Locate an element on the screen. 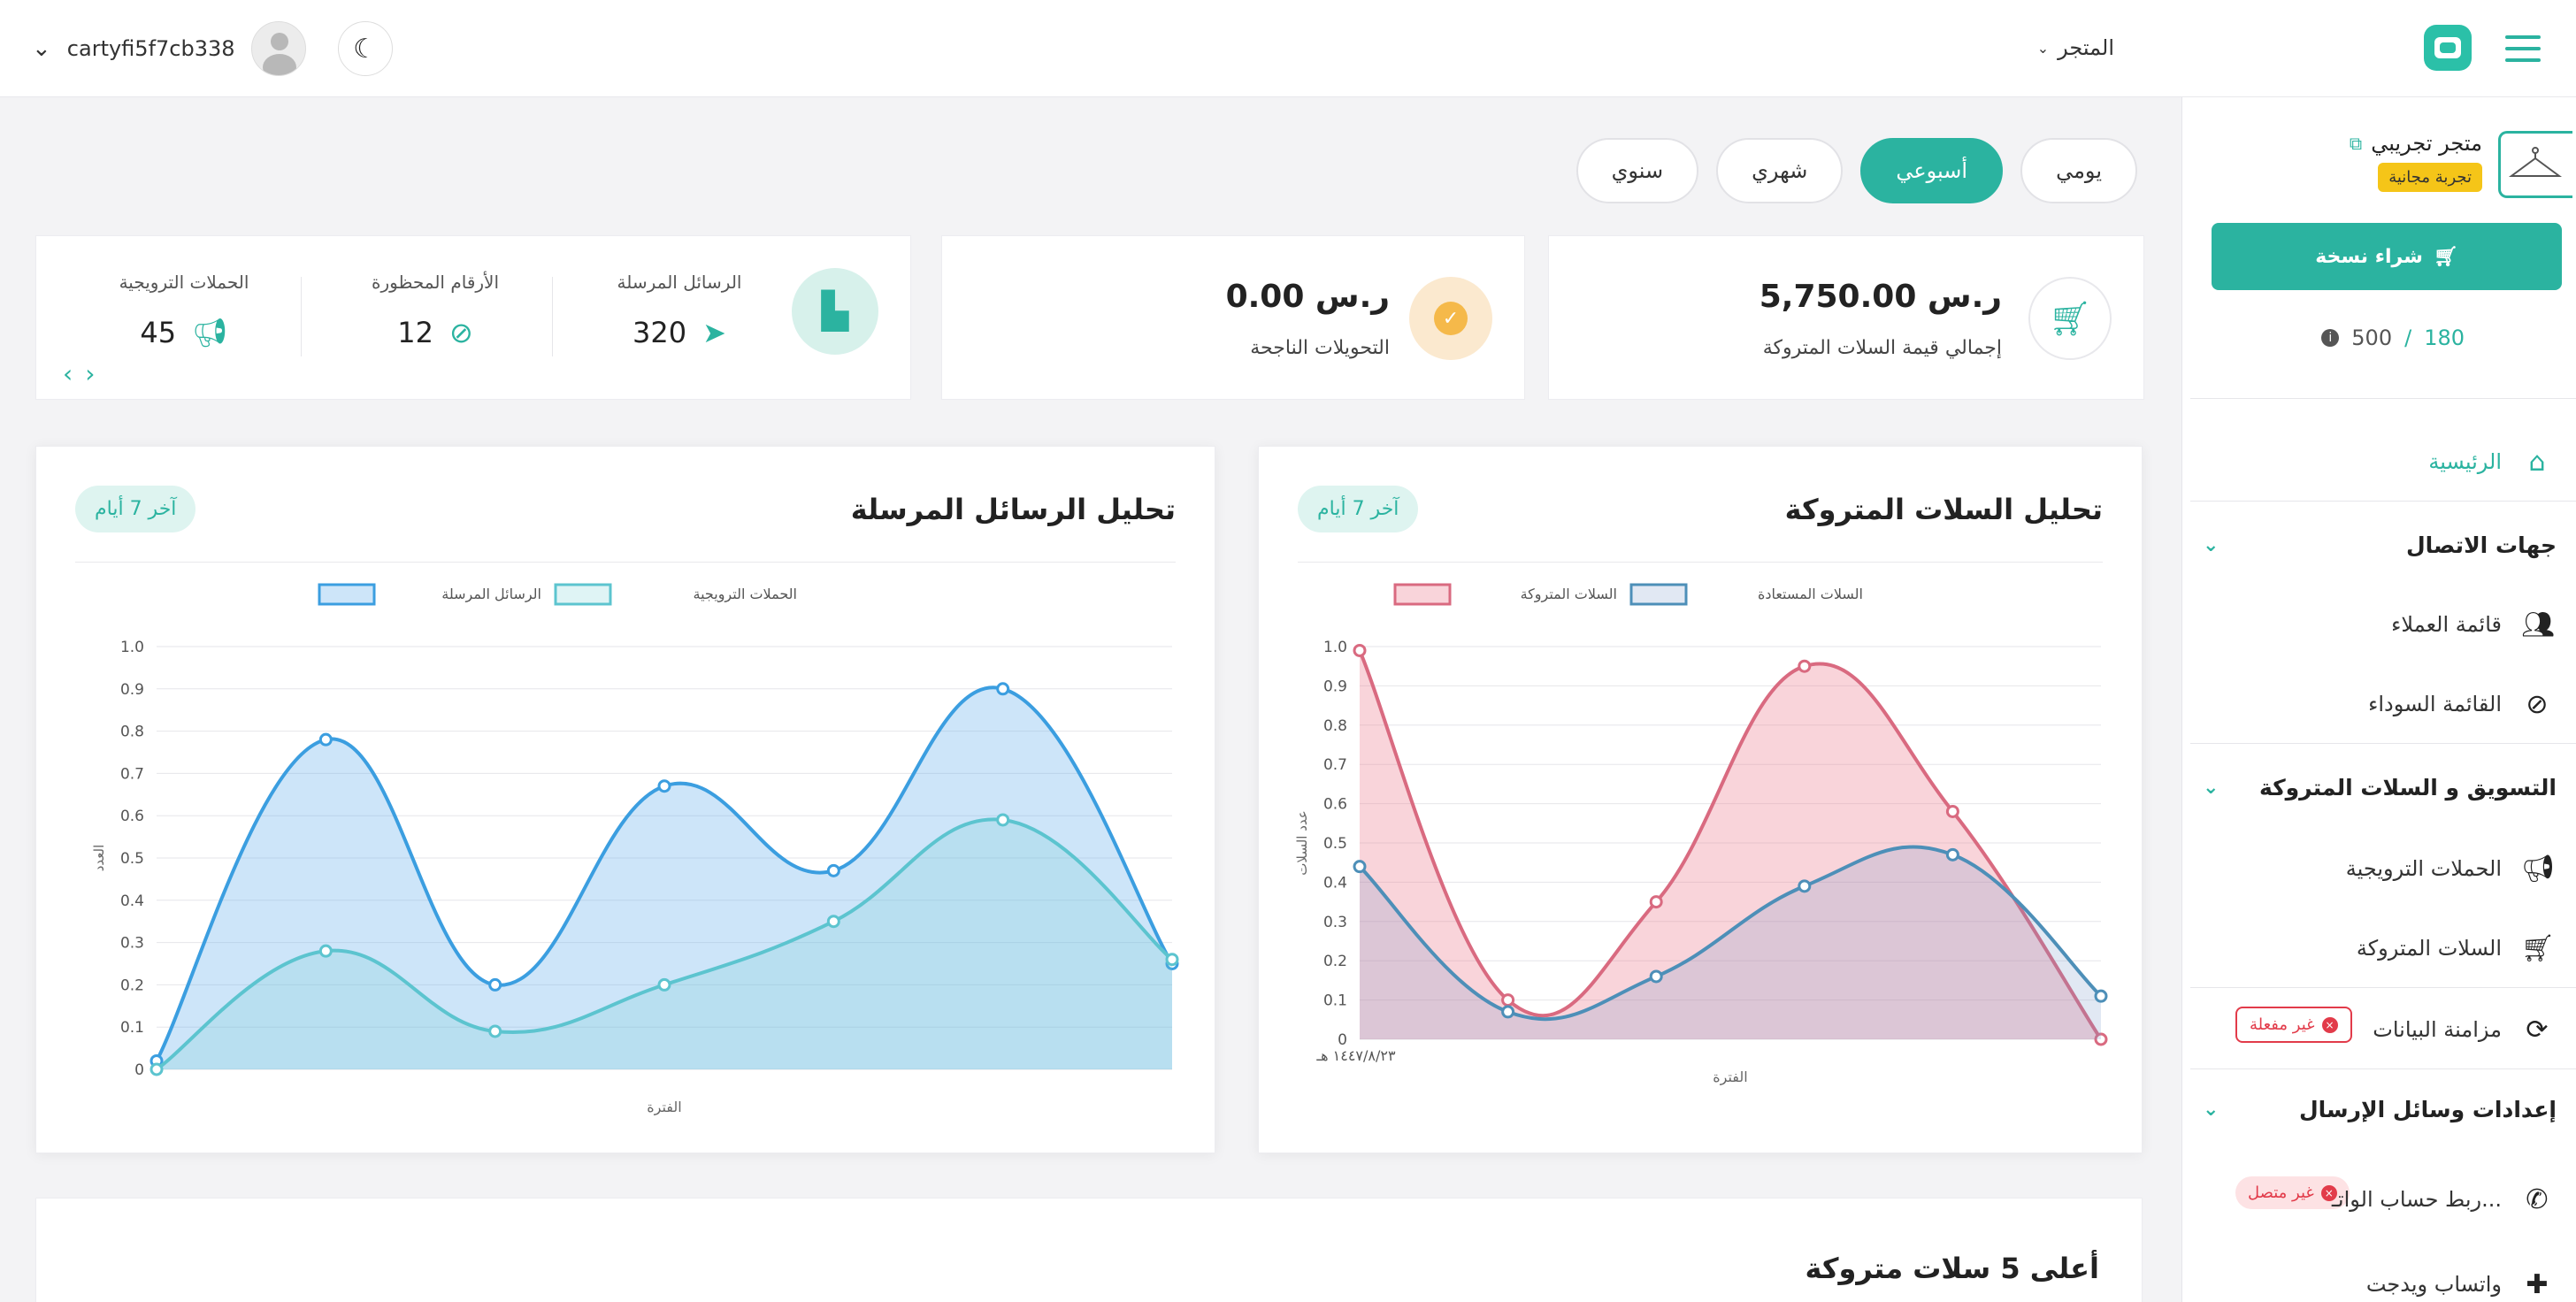 The height and width of the screenshot is (1302, 2576). nav-group-marketing: ⌄ التسويق و السلات المتروكة is located at coordinates (2380, 787).